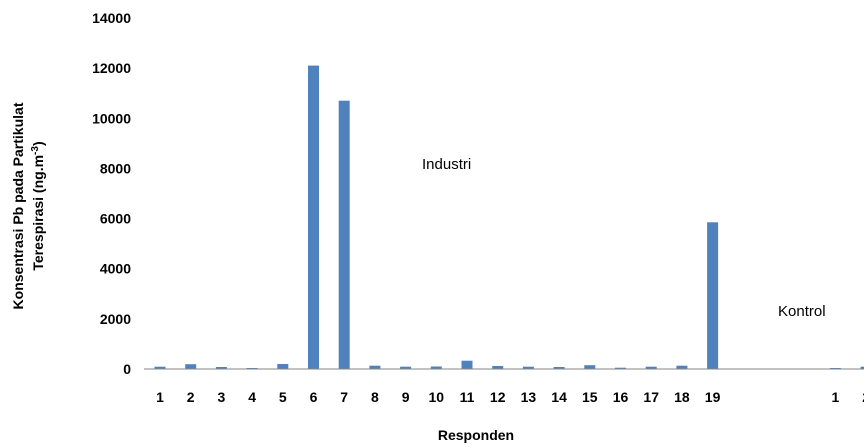 The height and width of the screenshot is (447, 864). Describe the element at coordinates (559, 397) in the screenshot. I see `x-tick-label: 14` at that location.